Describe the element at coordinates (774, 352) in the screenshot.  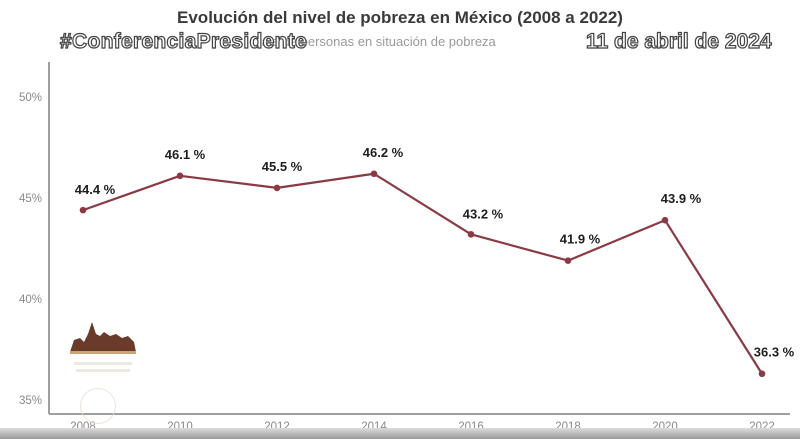
I see `data-label: 36.3 %` at that location.